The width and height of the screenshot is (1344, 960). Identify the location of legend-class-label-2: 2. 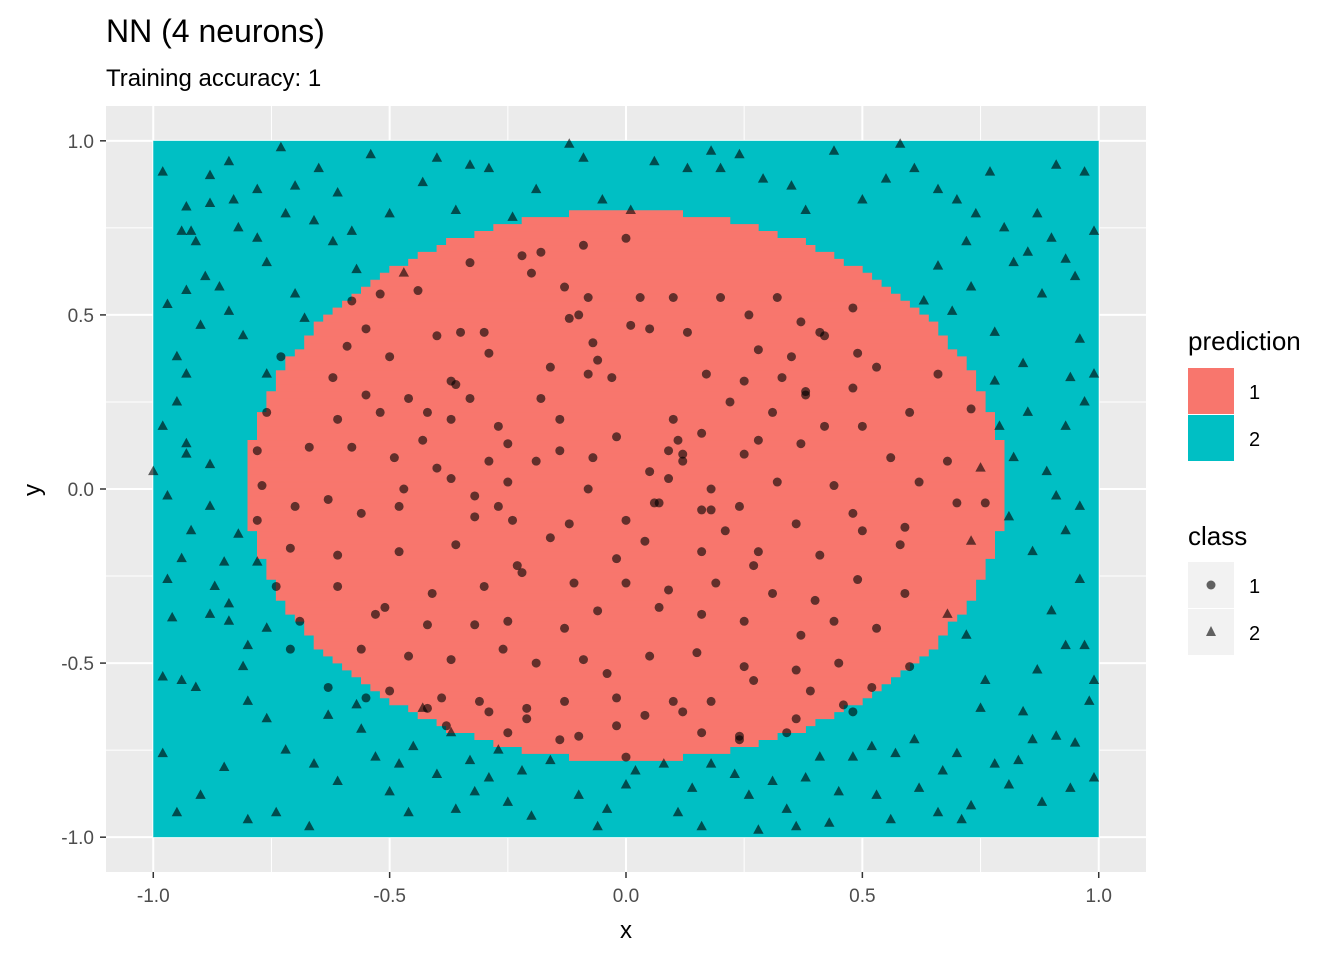
(1254, 634).